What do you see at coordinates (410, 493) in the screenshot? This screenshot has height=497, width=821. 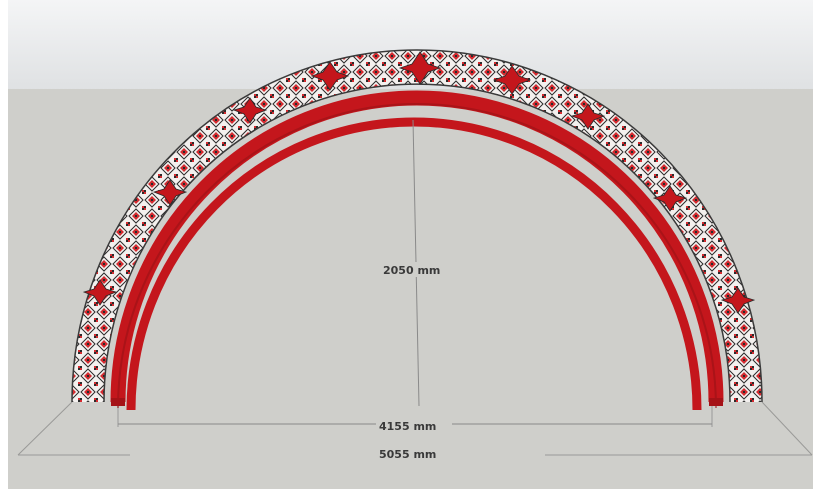 I see `white-frame-bottom` at bounding box center [410, 493].